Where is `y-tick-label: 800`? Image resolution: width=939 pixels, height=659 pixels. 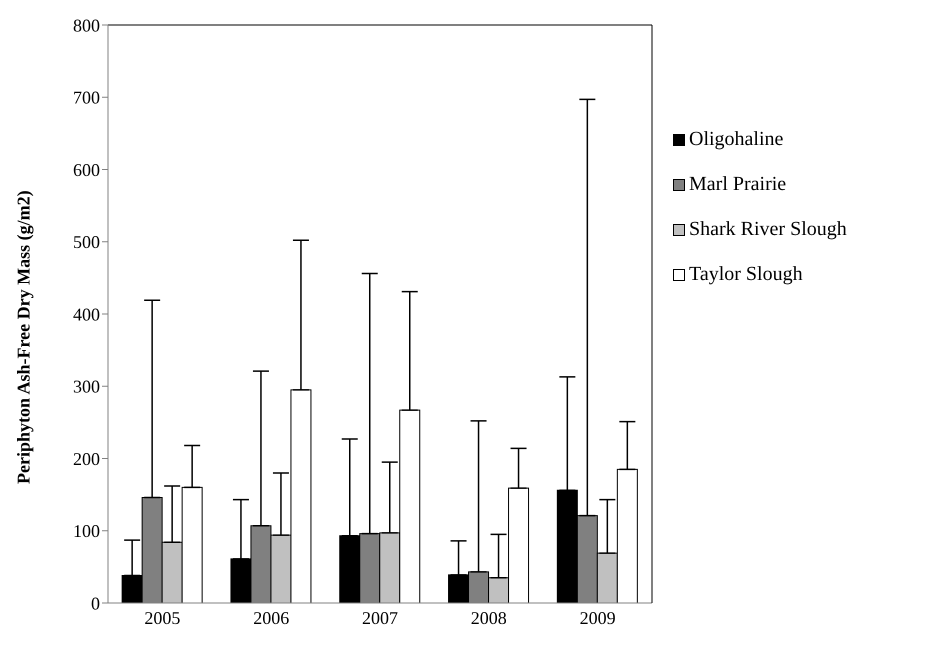 y-tick-label: 800 is located at coordinates (86, 25).